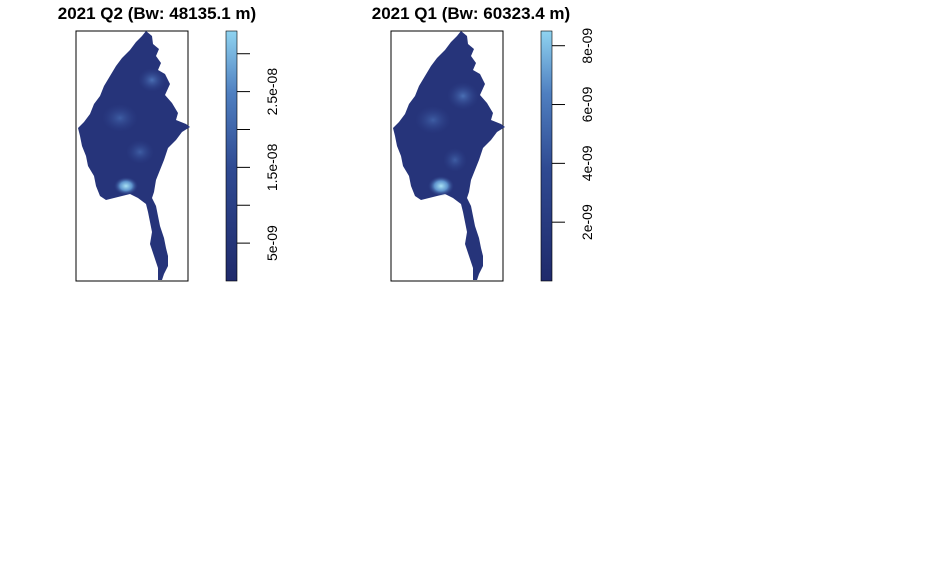  Describe the element at coordinates (587, 46) in the screenshot. I see `legend-tick-label: 8e-09` at that location.